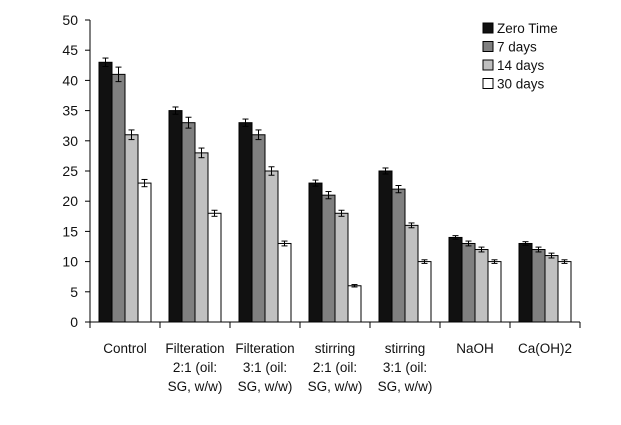  What do you see at coordinates (517, 47) in the screenshot?
I see `legend-label: 7 days` at bounding box center [517, 47].